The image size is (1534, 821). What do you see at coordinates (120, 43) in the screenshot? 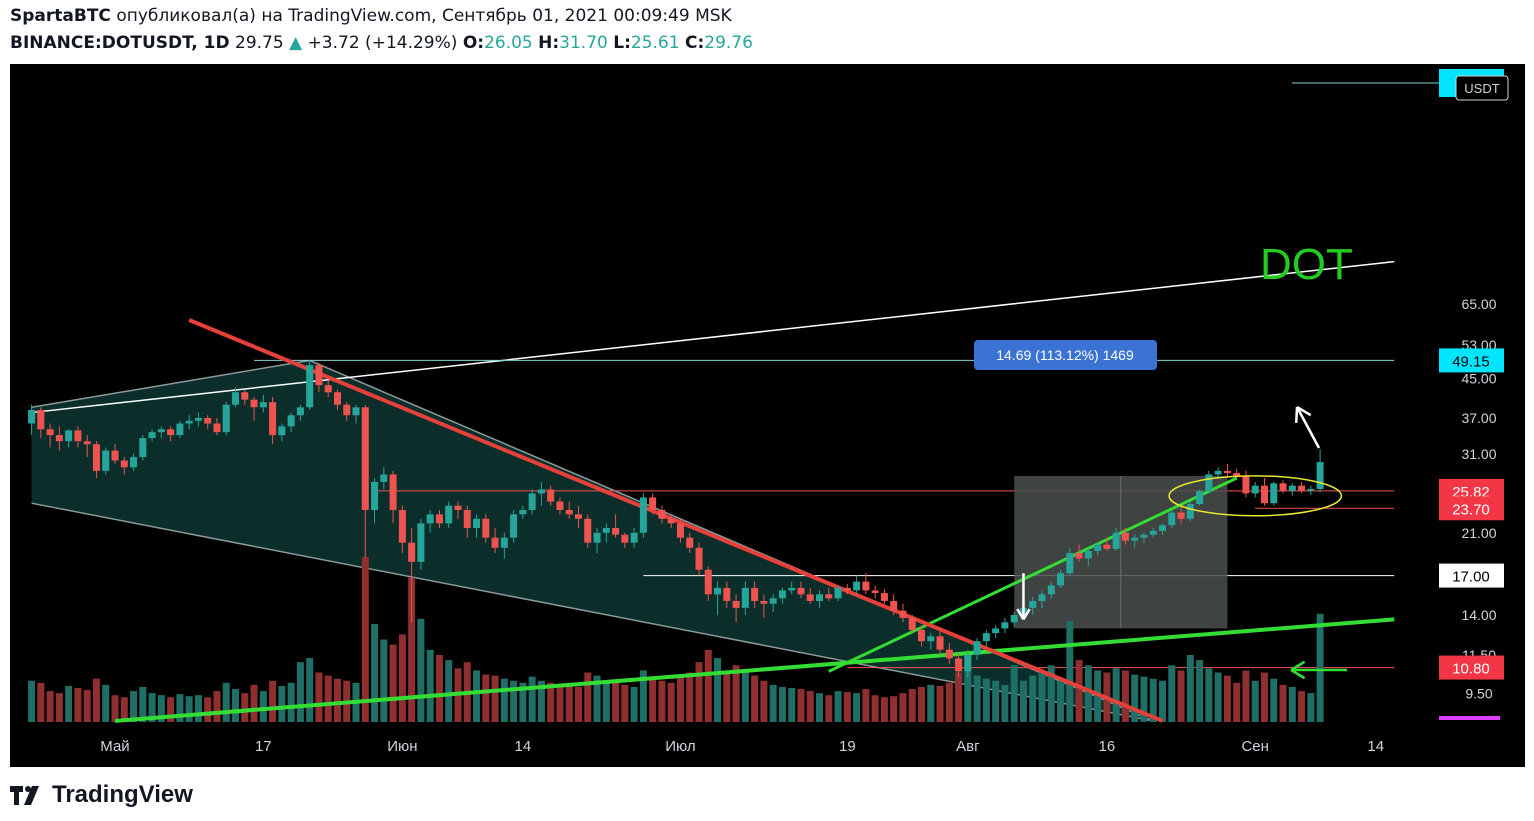
I see `symbol-label: BINANCE:DOTUSDT, 1D` at bounding box center [120, 43].